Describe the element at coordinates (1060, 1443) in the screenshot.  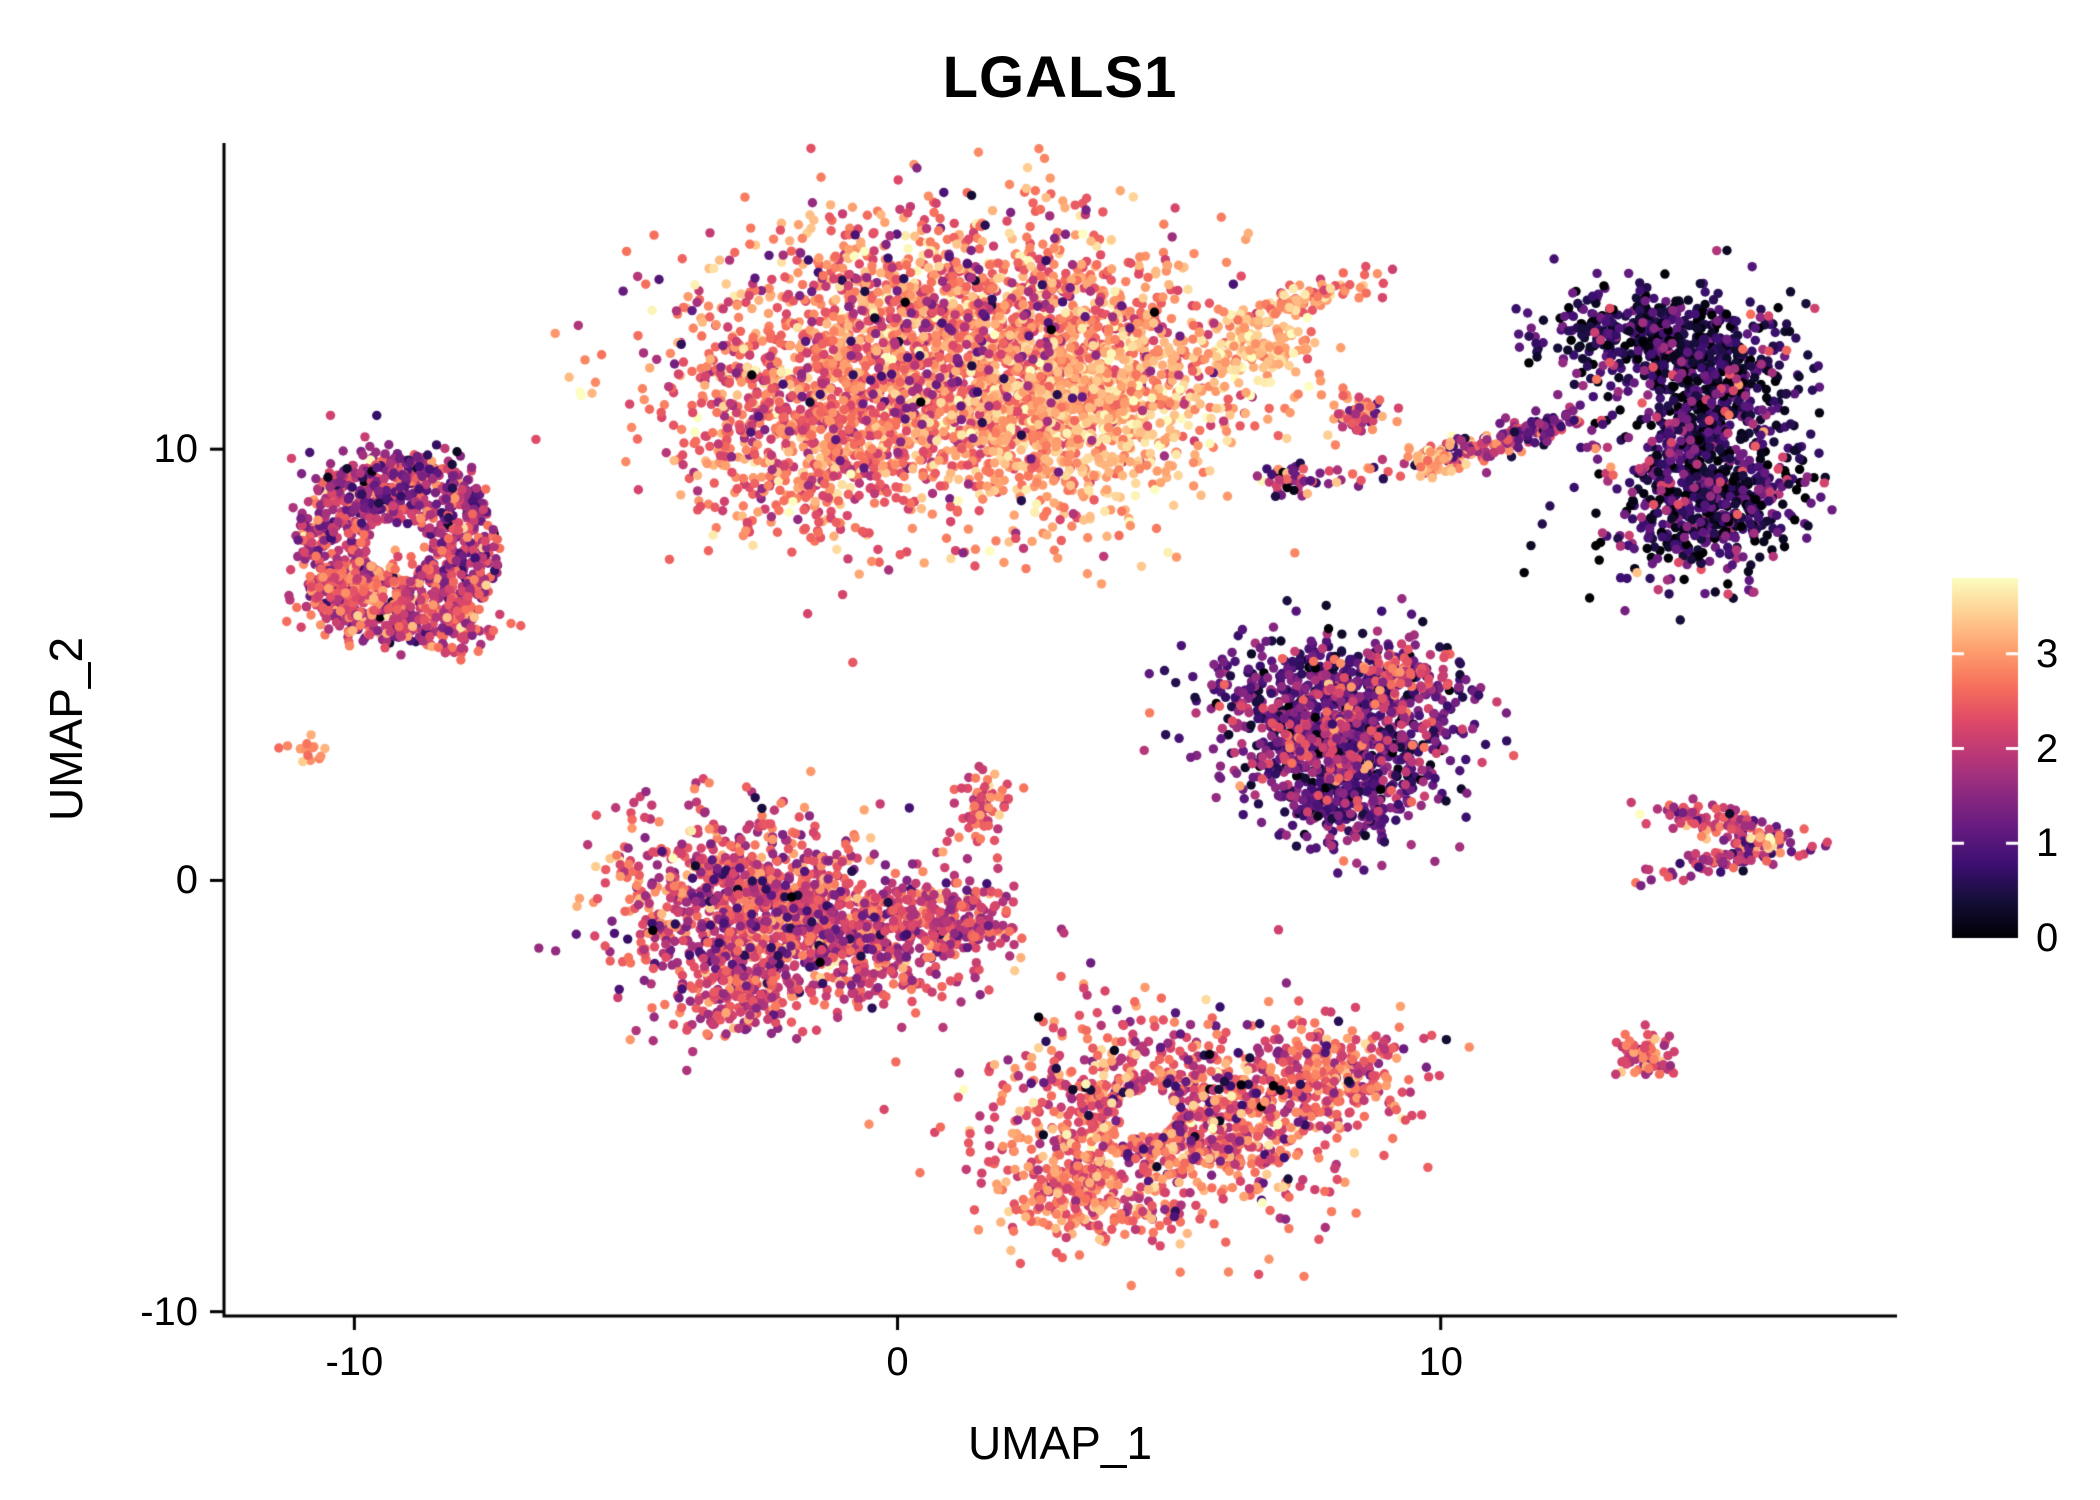
I see `x-axis-label: UMAP_1` at that location.